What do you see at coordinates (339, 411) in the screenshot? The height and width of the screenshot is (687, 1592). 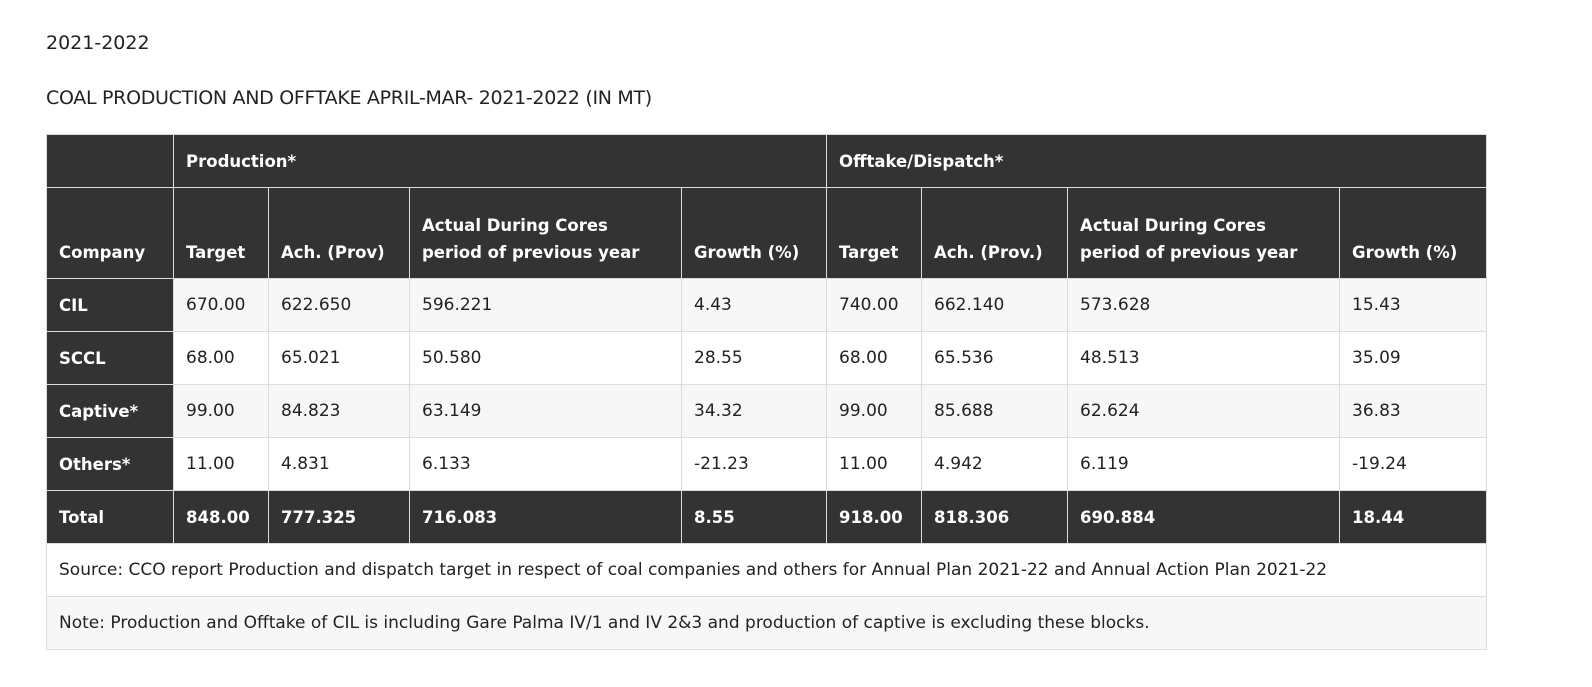 I see `production-achievement: 84.823` at bounding box center [339, 411].